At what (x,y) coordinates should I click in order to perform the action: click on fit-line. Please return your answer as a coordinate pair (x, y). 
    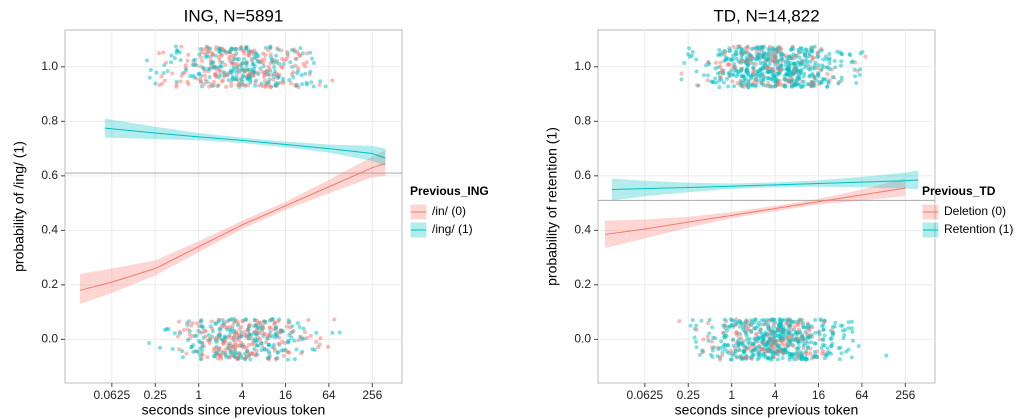
    Looking at the image, I should click on (232, 227).